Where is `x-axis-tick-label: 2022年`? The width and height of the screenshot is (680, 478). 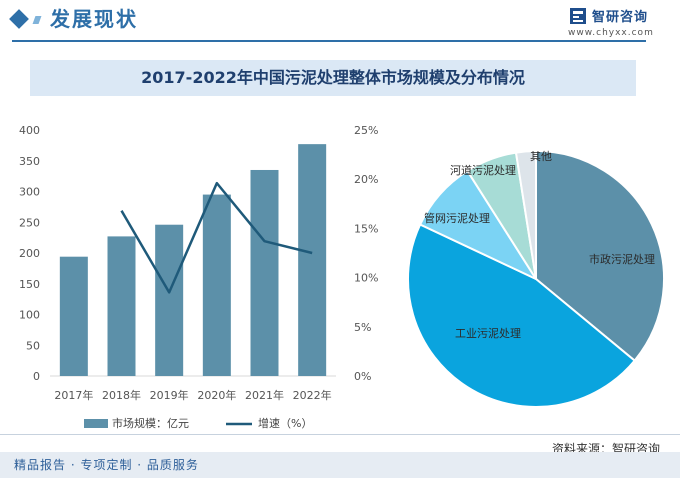
x-axis-tick-label: 2022年 is located at coordinates (312, 395).